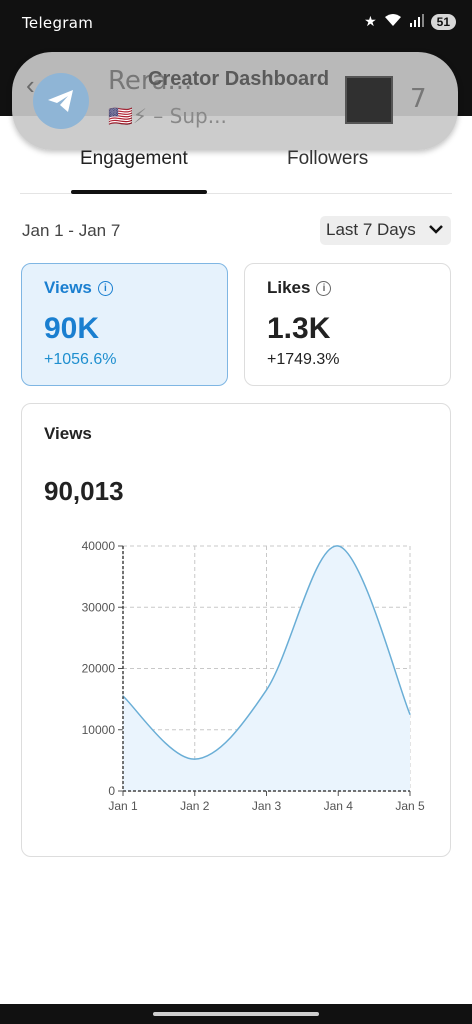 Image resolution: width=472 pixels, height=1024 pixels. What do you see at coordinates (371, 229) in the screenshot?
I see `period-dropdown-value: Last 7 Days` at bounding box center [371, 229].